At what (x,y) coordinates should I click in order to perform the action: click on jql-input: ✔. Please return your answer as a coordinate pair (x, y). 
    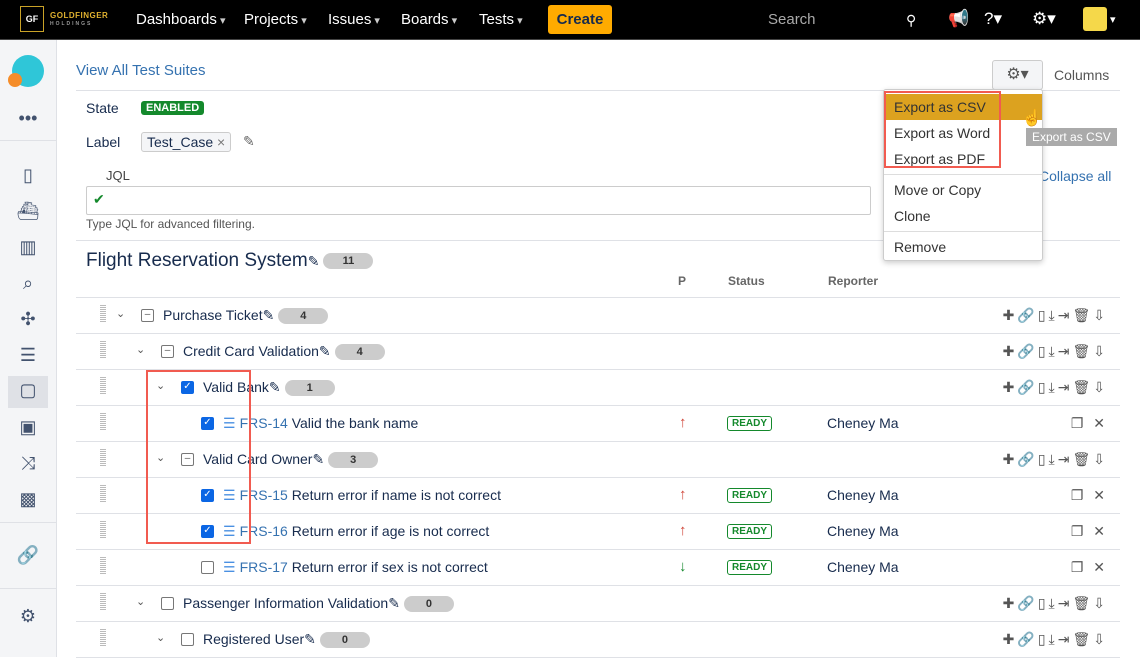
    Looking at the image, I should click on (478, 200).